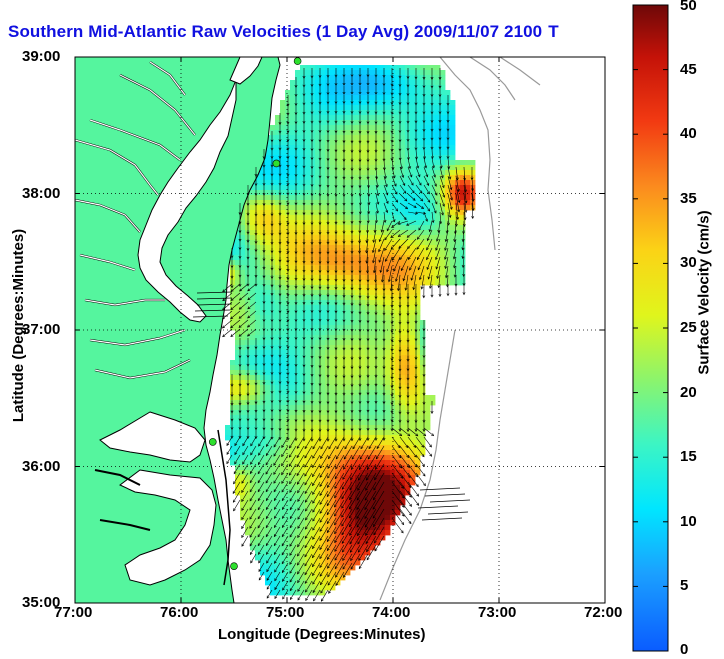 This screenshot has height=659, width=724. I want to click on colorbar-tick-label: 10, so click(688, 521).